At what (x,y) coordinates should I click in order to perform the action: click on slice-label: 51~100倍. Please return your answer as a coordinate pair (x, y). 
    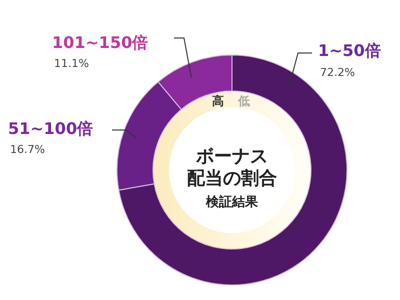
    Looking at the image, I should click on (51, 128).